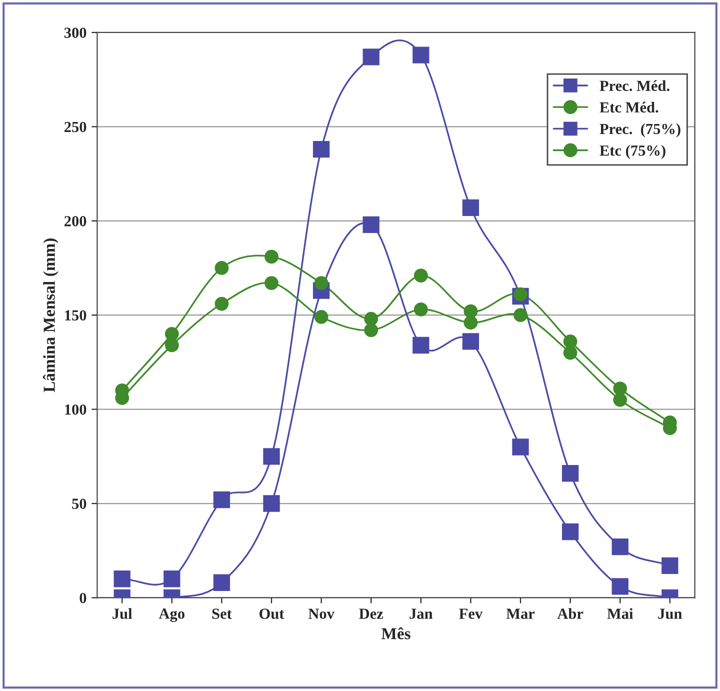 Image resolution: width=720 pixels, height=691 pixels. Describe the element at coordinates (570, 613) in the screenshot. I see `x-tick-label: Abr` at that location.